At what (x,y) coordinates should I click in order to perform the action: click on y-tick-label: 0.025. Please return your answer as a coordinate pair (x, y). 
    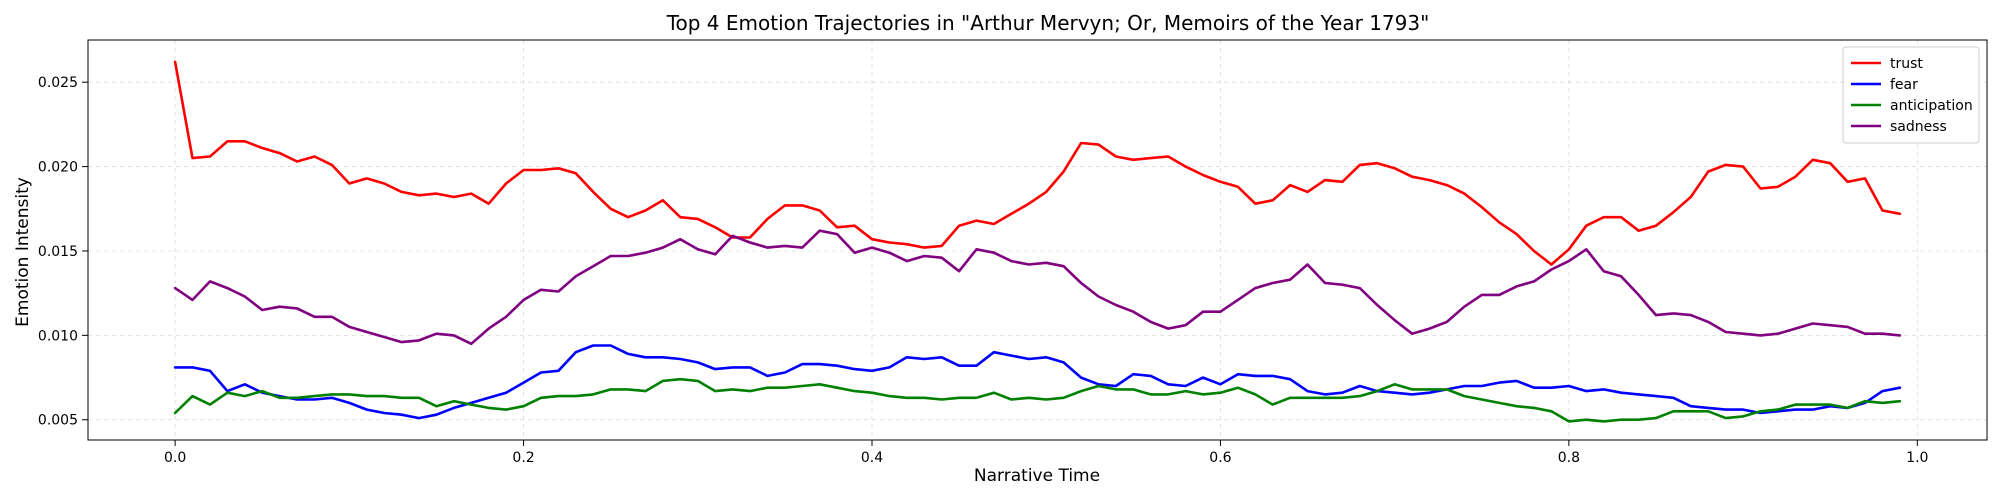
    Looking at the image, I should click on (58, 83).